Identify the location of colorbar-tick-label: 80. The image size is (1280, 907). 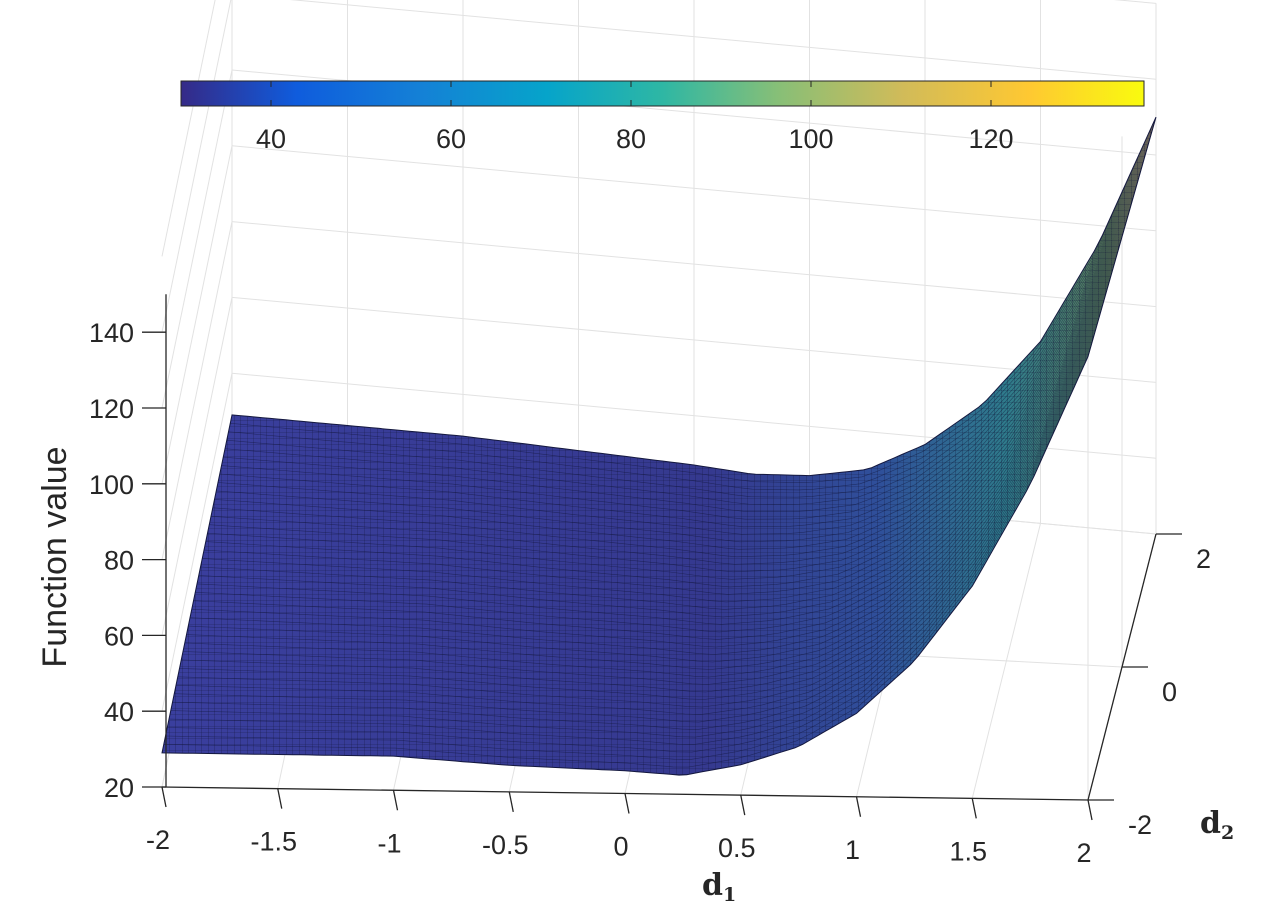
(631, 139).